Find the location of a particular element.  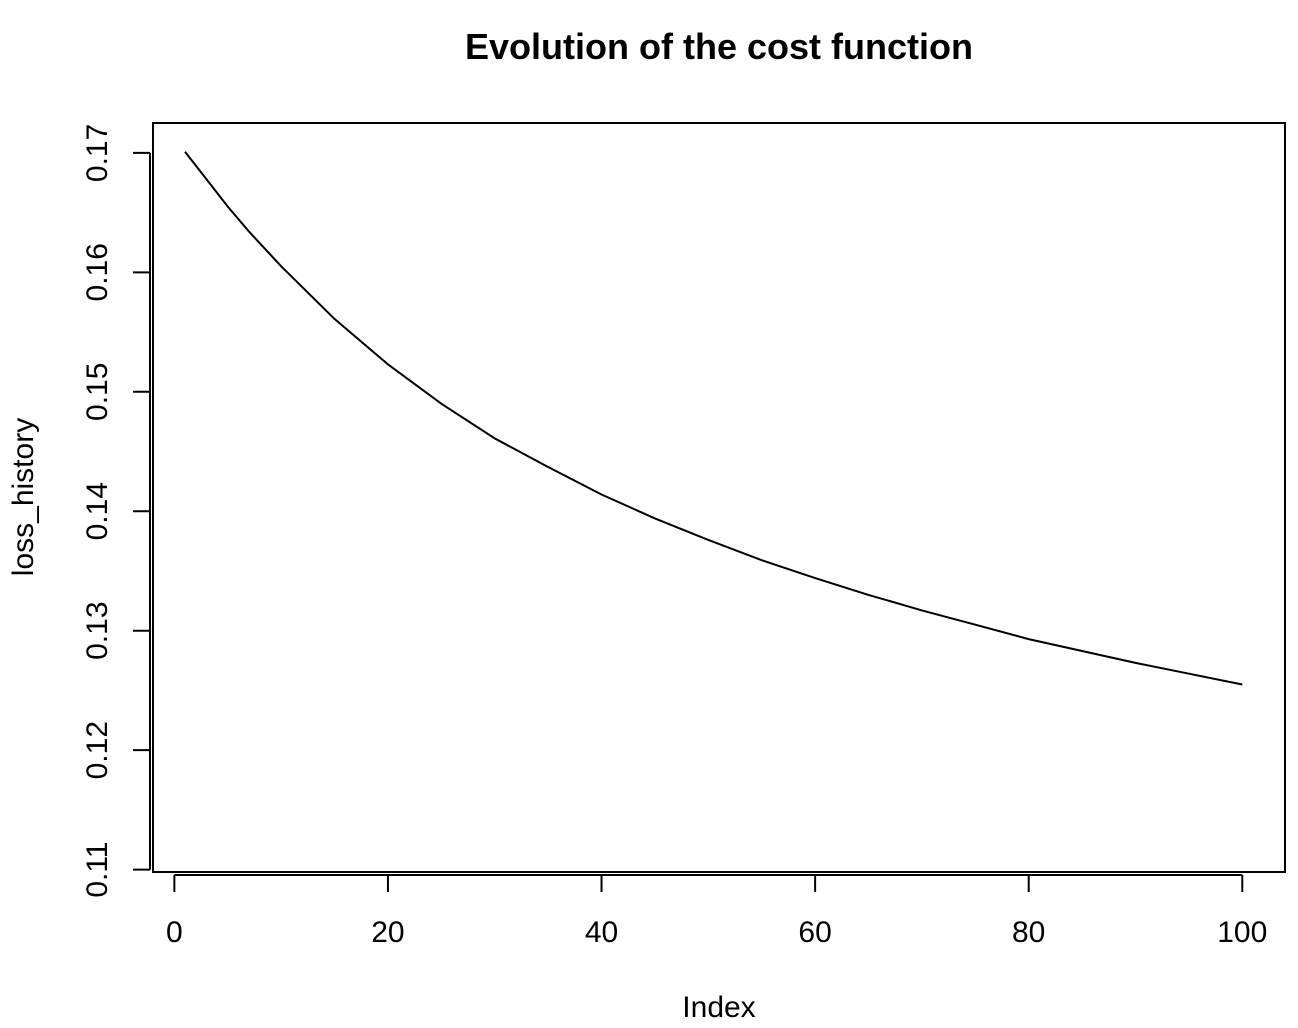

y-tick-label: 0.16 is located at coordinates (97, 272).